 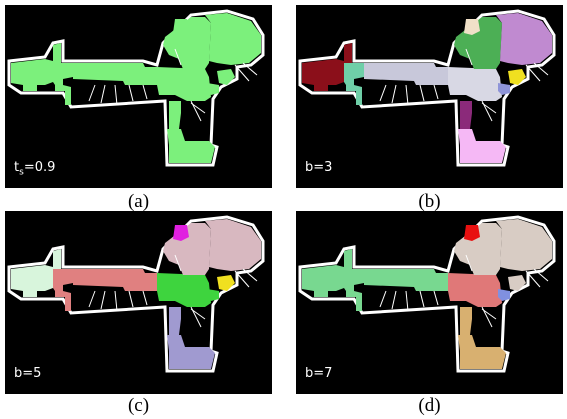 I want to click on caption-c: (c), so click(x=138, y=405).